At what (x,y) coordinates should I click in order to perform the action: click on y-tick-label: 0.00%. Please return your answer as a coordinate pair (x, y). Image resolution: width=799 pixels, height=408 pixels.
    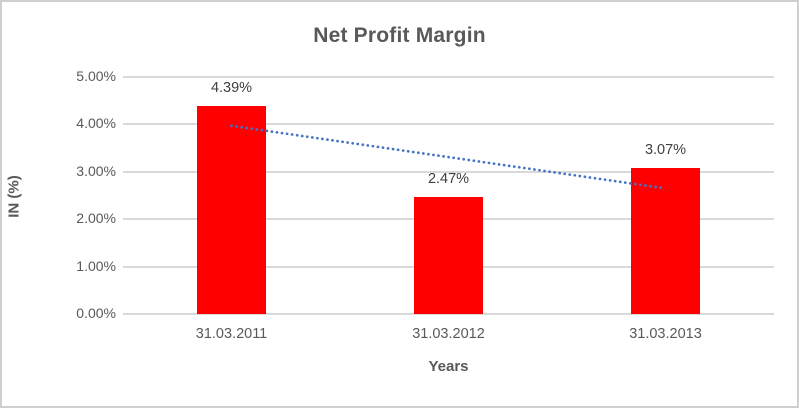
    Looking at the image, I should click on (96, 313).